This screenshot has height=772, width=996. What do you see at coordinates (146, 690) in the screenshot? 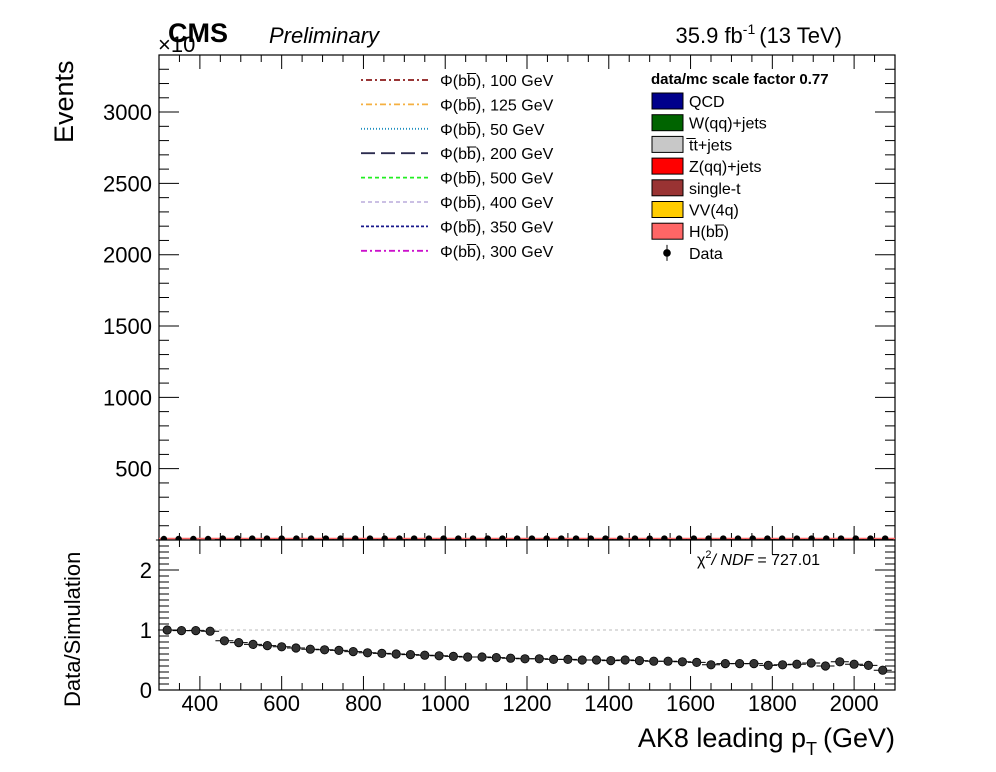
I see `ratio-y-tick-label: 0` at bounding box center [146, 690].